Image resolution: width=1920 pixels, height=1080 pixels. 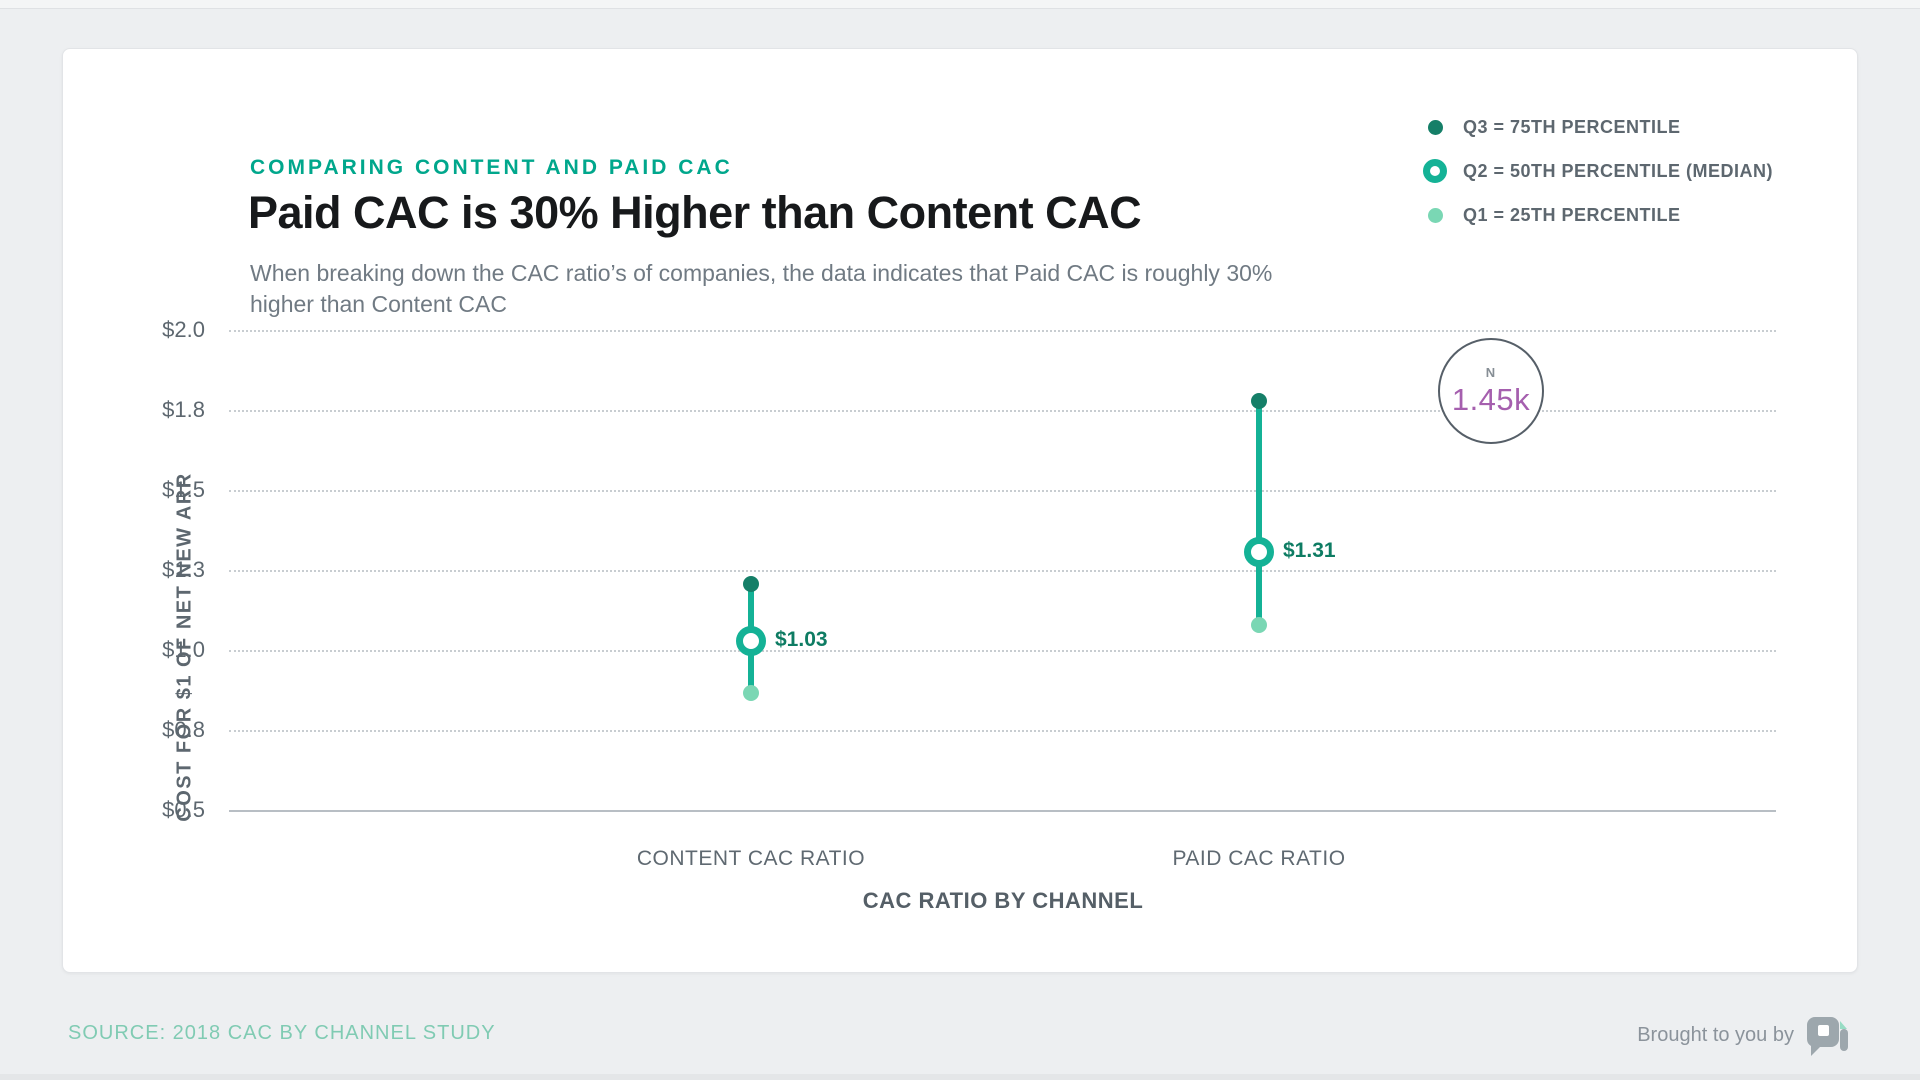 What do you see at coordinates (491, 167) in the screenshot?
I see `chart-eyebrow: COMPARING CONTENT AND PAID CAC` at bounding box center [491, 167].